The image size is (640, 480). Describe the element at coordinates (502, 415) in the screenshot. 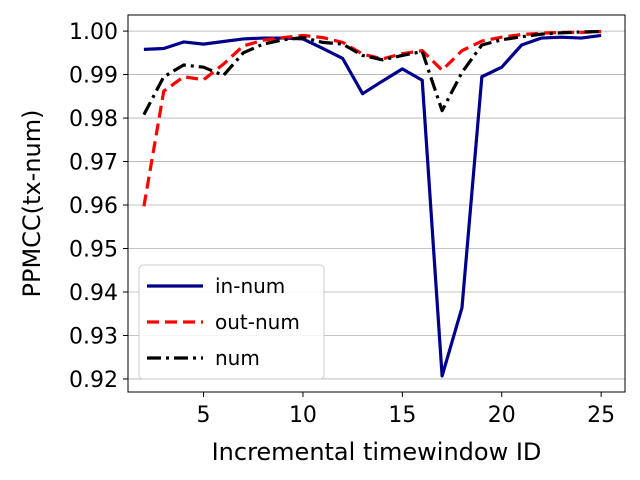

I see `x-tick-label: 20` at that location.